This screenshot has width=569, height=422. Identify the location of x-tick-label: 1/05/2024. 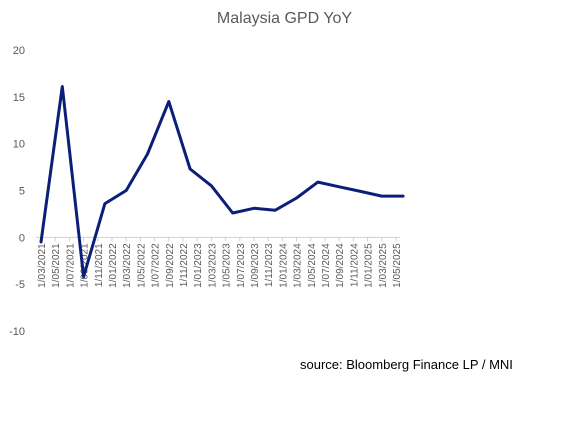
(312, 265).